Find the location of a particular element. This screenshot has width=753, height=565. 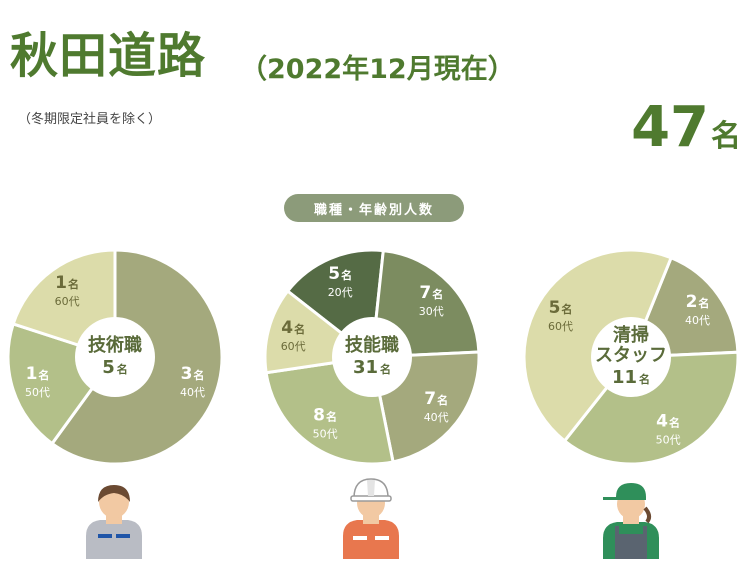

center-category-label: スタッフ is located at coordinates (631, 355).